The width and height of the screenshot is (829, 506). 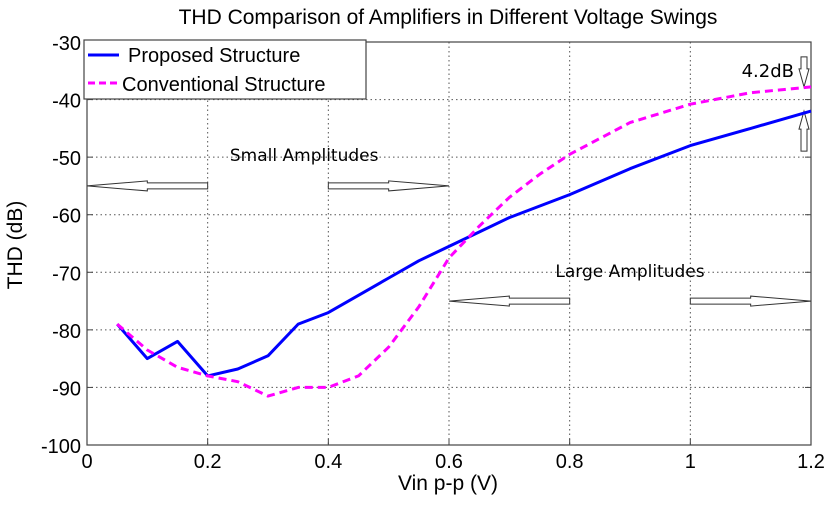 What do you see at coordinates (768, 71) in the screenshot?
I see `gap-label: 4.2dB` at bounding box center [768, 71].